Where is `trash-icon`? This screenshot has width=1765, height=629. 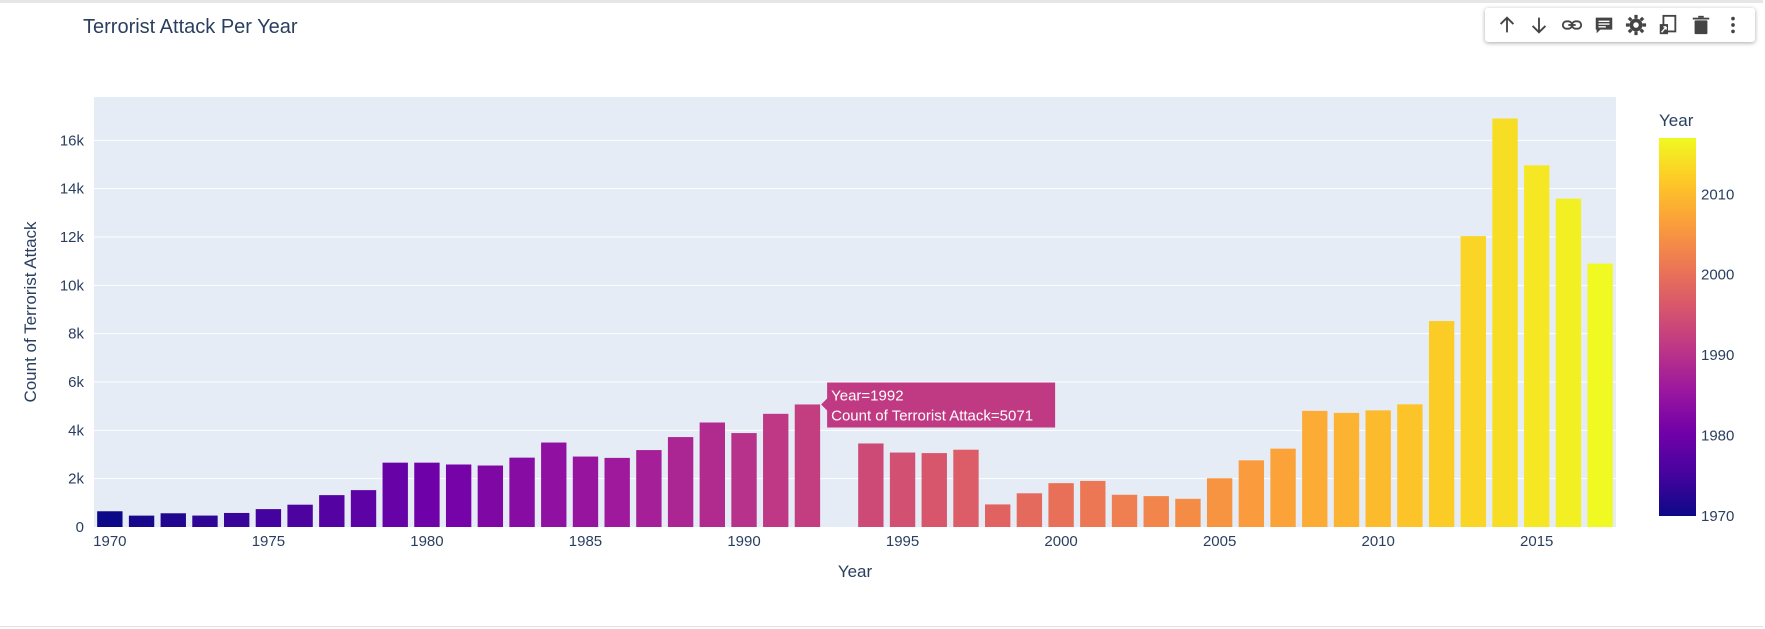 trash-icon is located at coordinates (1700, 25).